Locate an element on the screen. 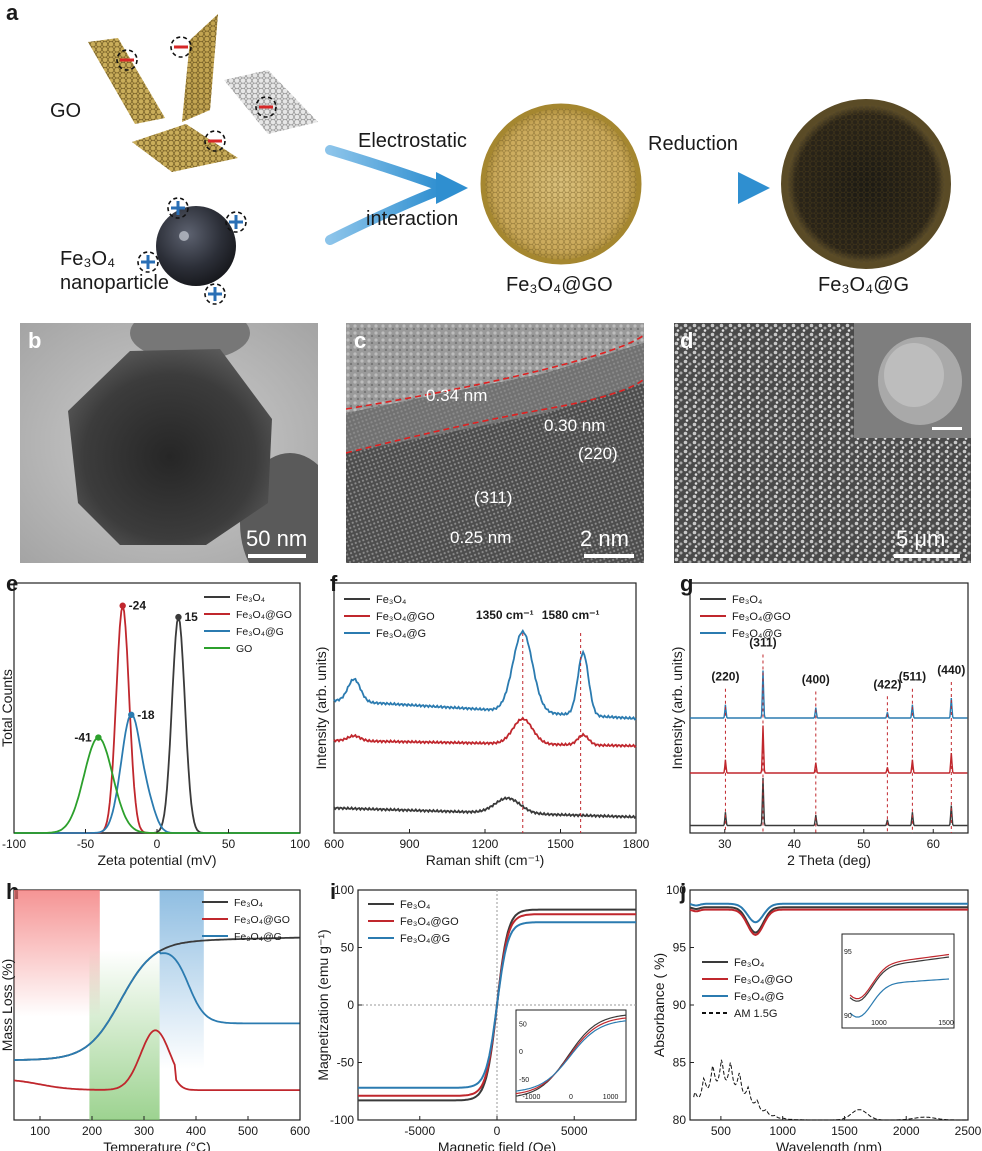 Image resolution: width=982 pixels, height=1151 pixels. panel-label: g is located at coordinates (686, 583).